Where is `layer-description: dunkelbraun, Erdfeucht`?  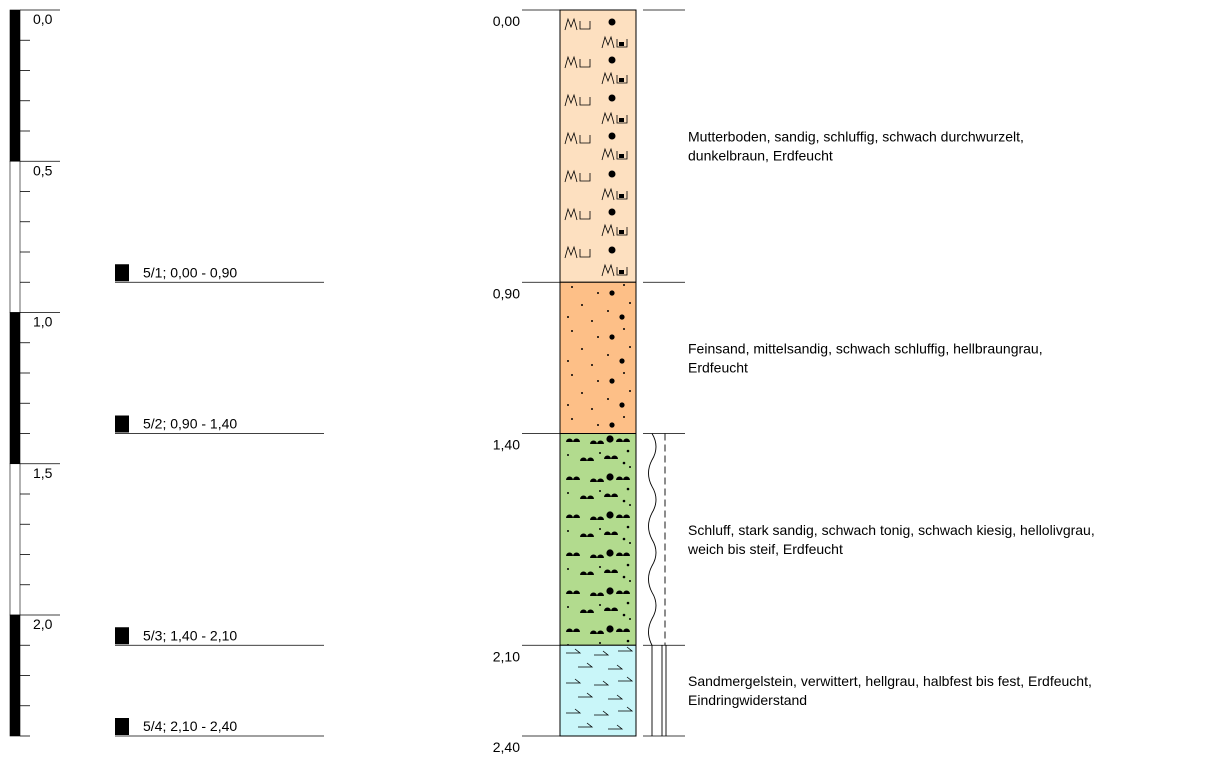
layer-description: dunkelbraun, Erdfeucht is located at coordinates (760, 156).